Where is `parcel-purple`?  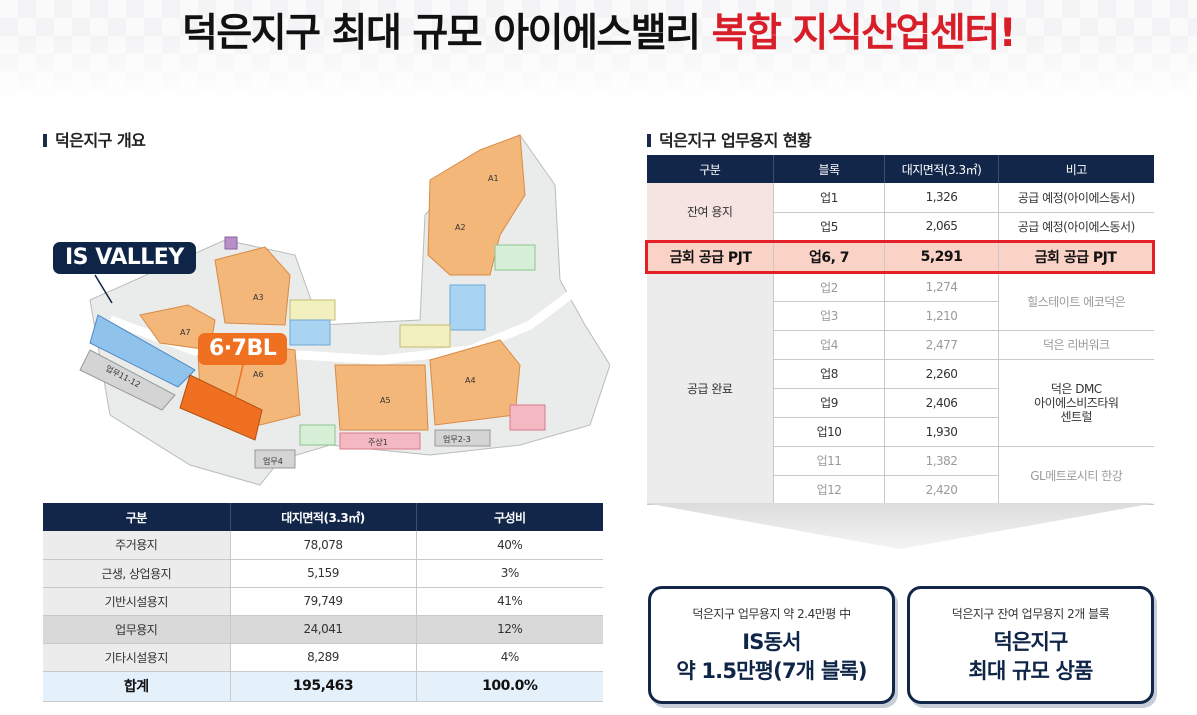 parcel-purple is located at coordinates (231, 243).